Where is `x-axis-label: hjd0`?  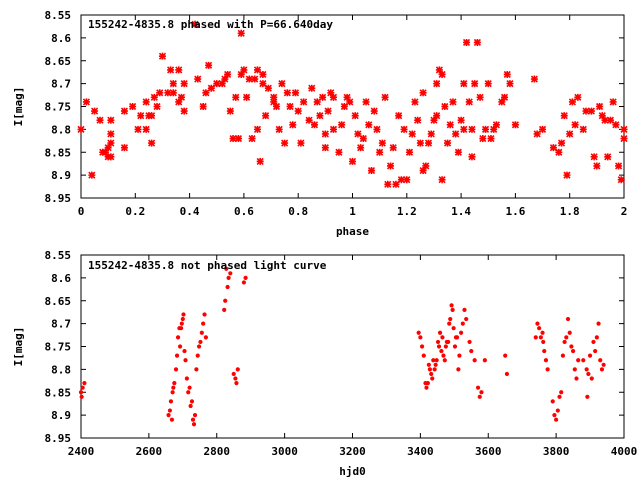
x-axis-label: hjd0 is located at coordinates (352, 471).